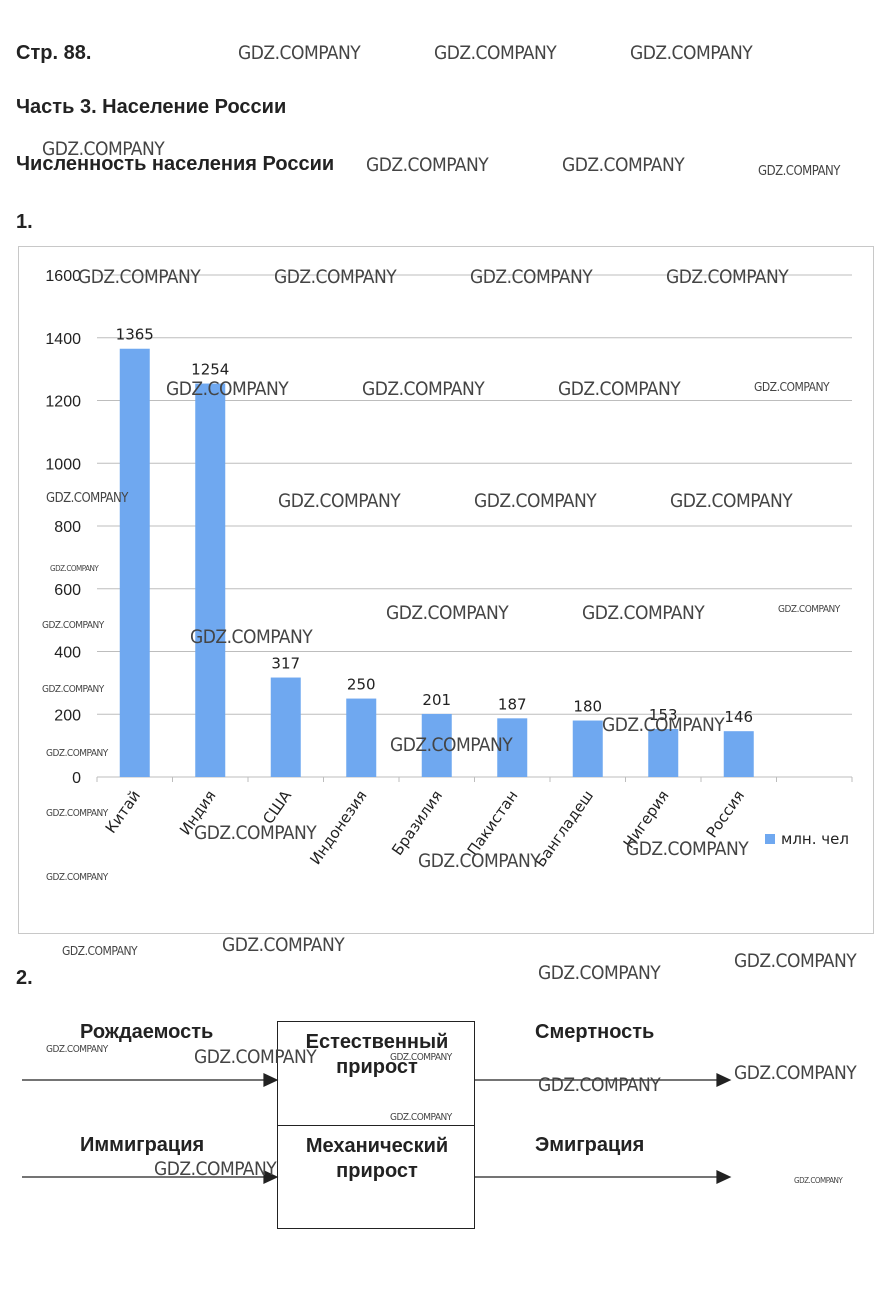 The height and width of the screenshot is (1291, 886). Describe the element at coordinates (147, 1032) in the screenshot. I see `birth-rate-label: Рождаемость` at that location.